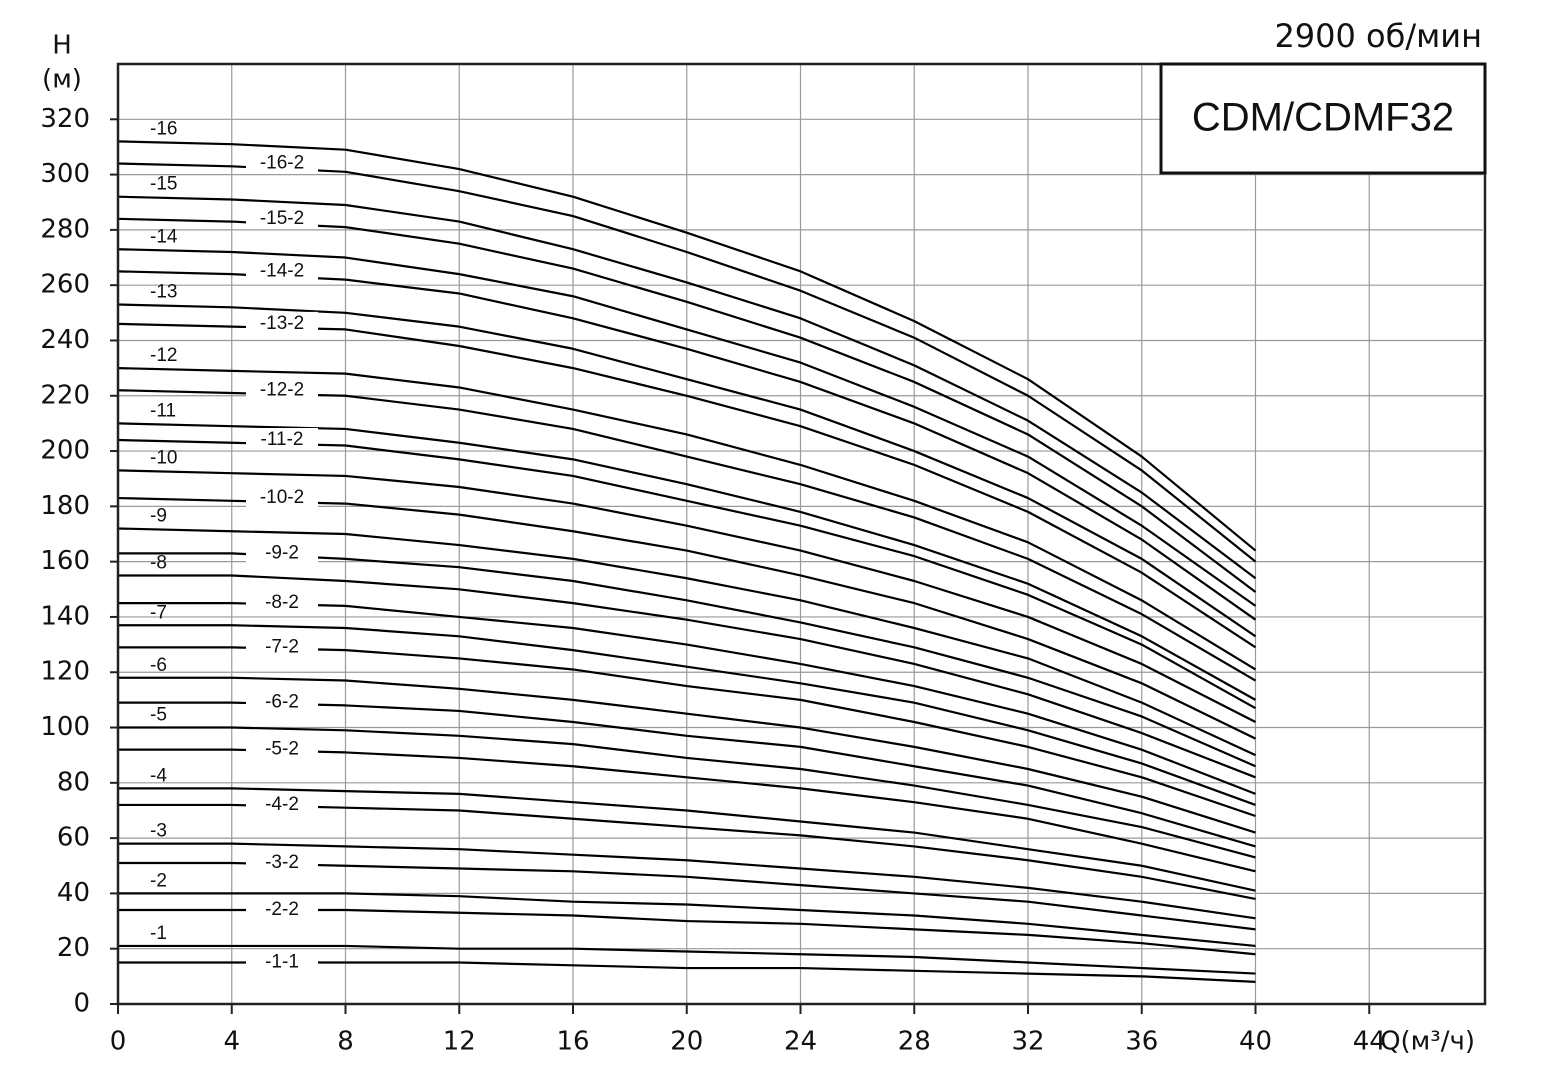  What do you see at coordinates (158, 665) in the screenshot?
I see `series-label: -6` at bounding box center [158, 665].